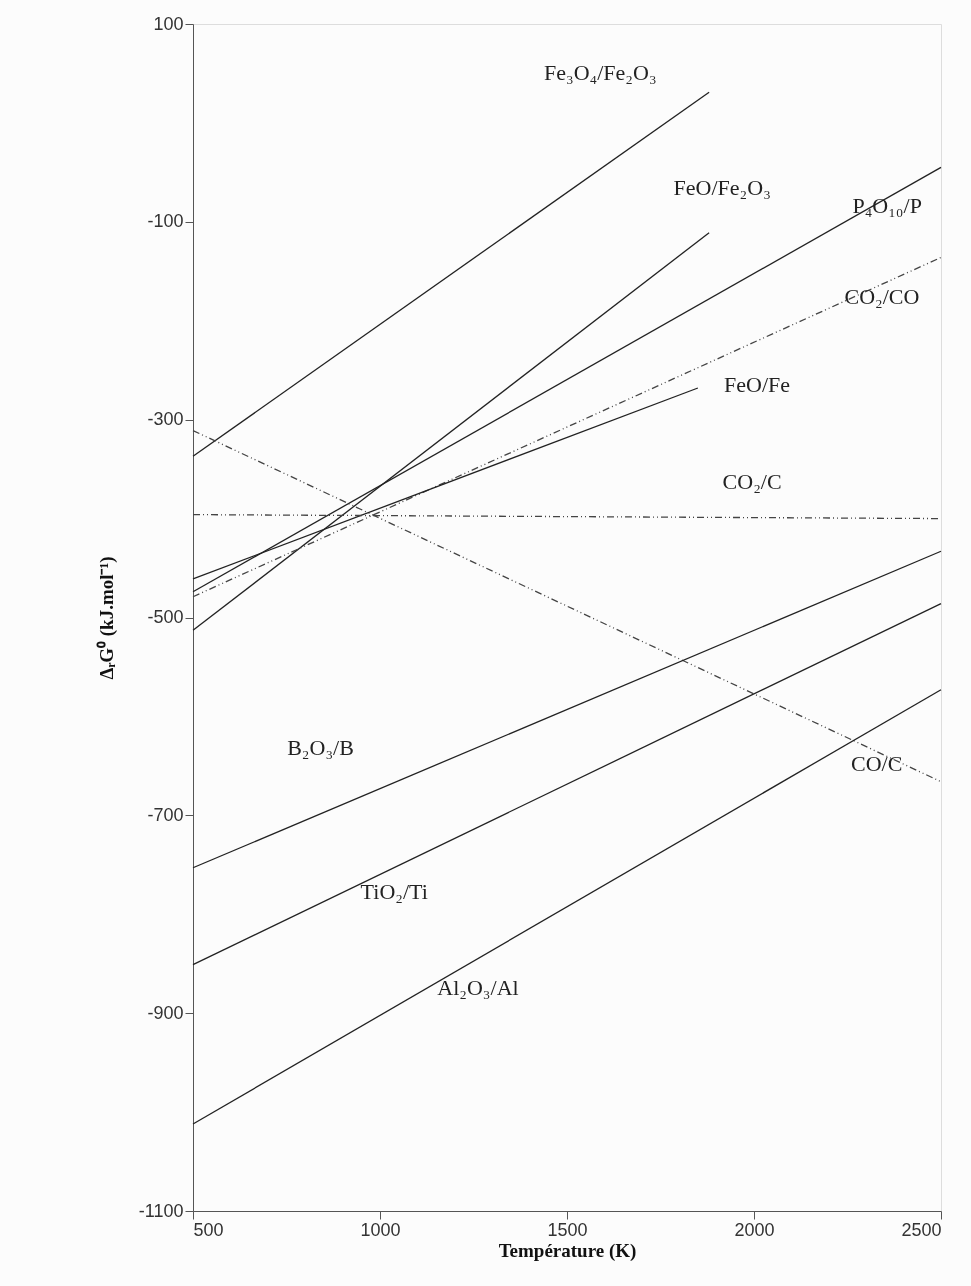  I want to click on text: FeO/Fe₂O₃, so click(722, 188).